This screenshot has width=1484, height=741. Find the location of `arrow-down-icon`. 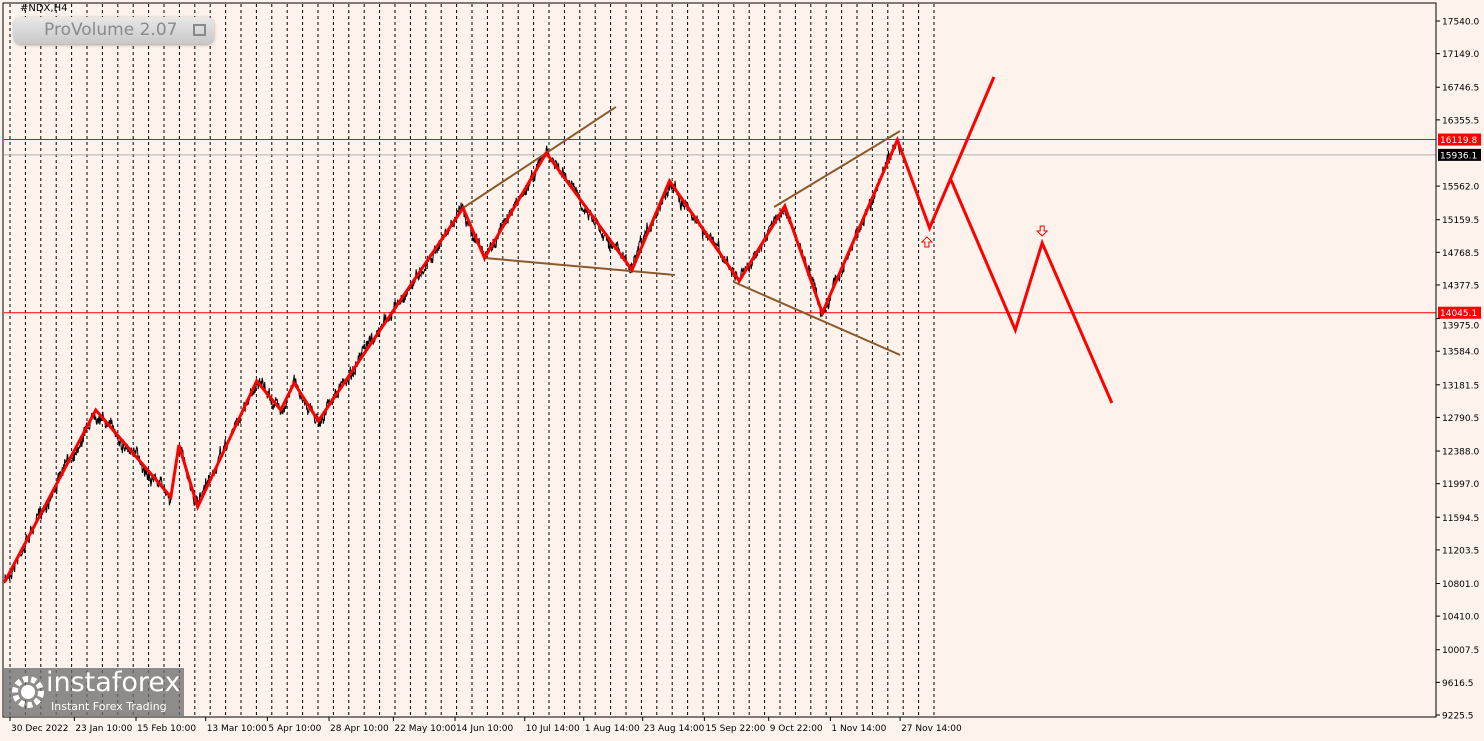

arrow-down-icon is located at coordinates (1042, 231).